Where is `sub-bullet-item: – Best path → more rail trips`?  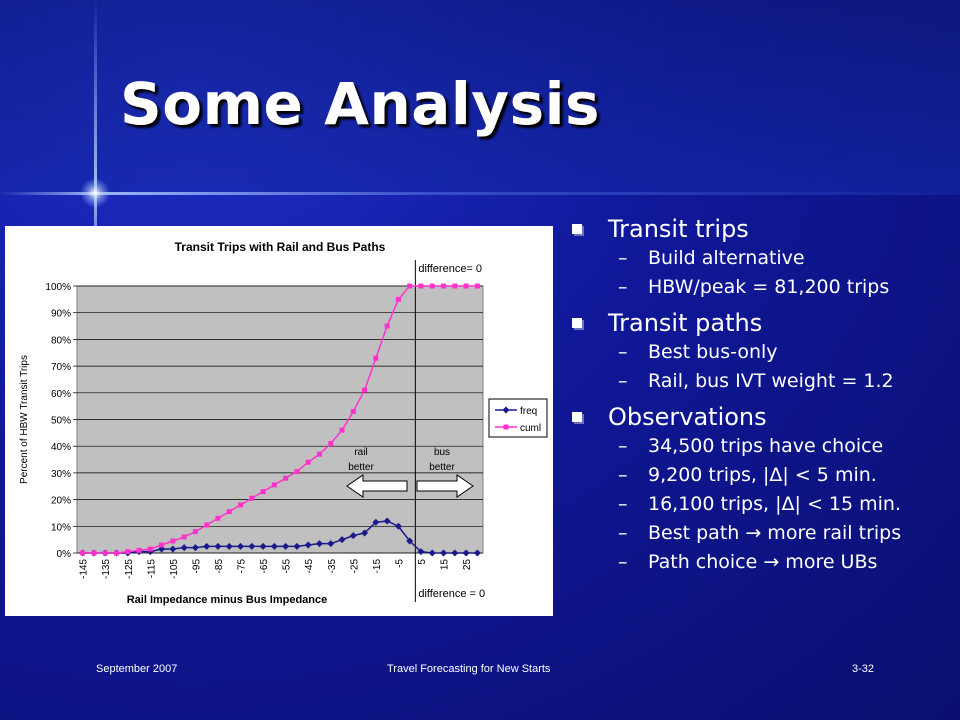
sub-bullet-item: – Best path → more rail trips is located at coordinates (762, 533).